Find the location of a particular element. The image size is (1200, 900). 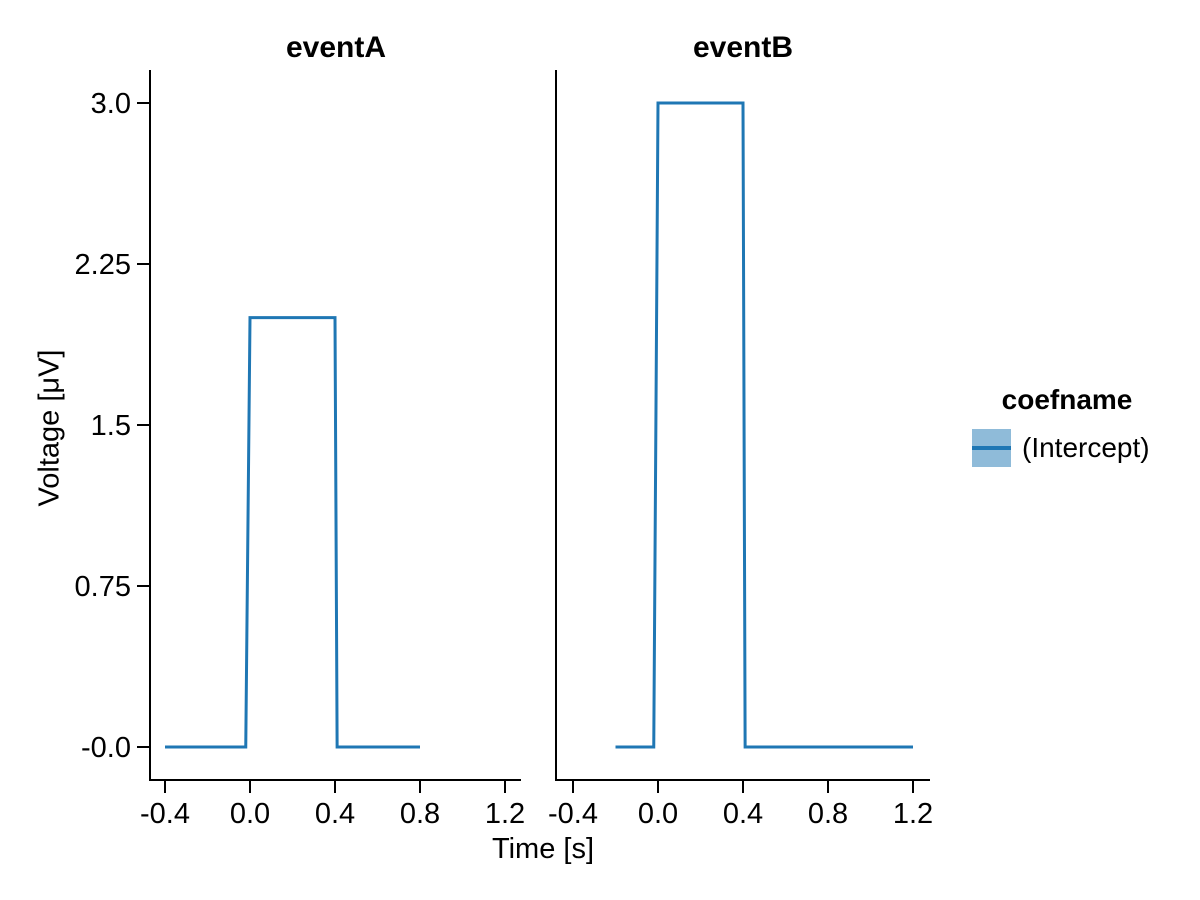

series-line is located at coordinates (292, 532).